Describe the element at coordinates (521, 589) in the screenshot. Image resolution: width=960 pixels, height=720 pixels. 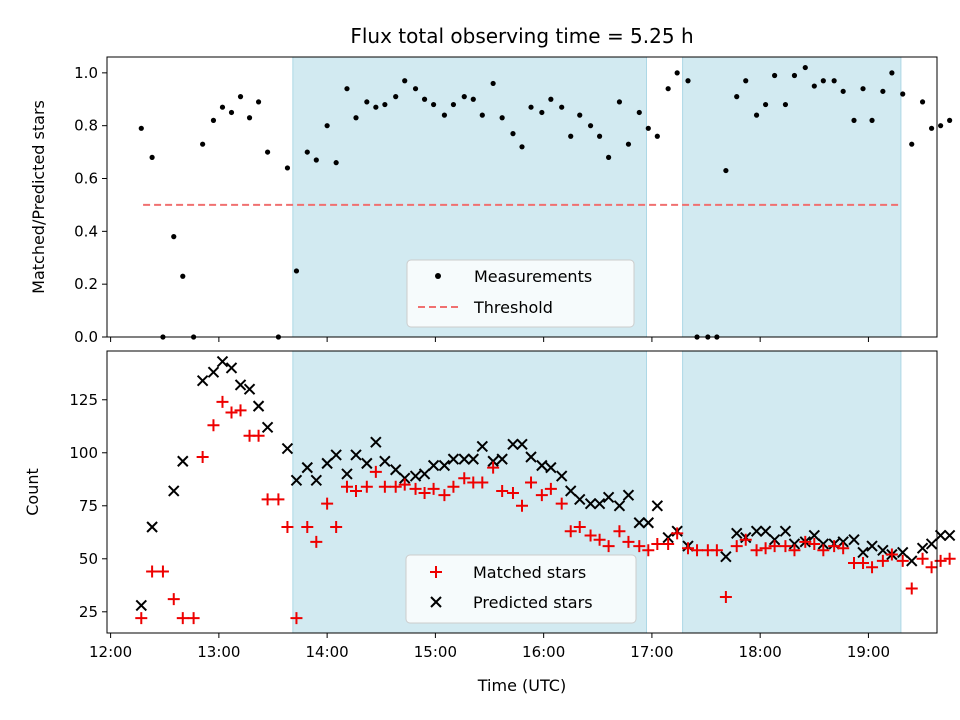
I see `bottom-legend: Matched stars Predicted stars` at that location.